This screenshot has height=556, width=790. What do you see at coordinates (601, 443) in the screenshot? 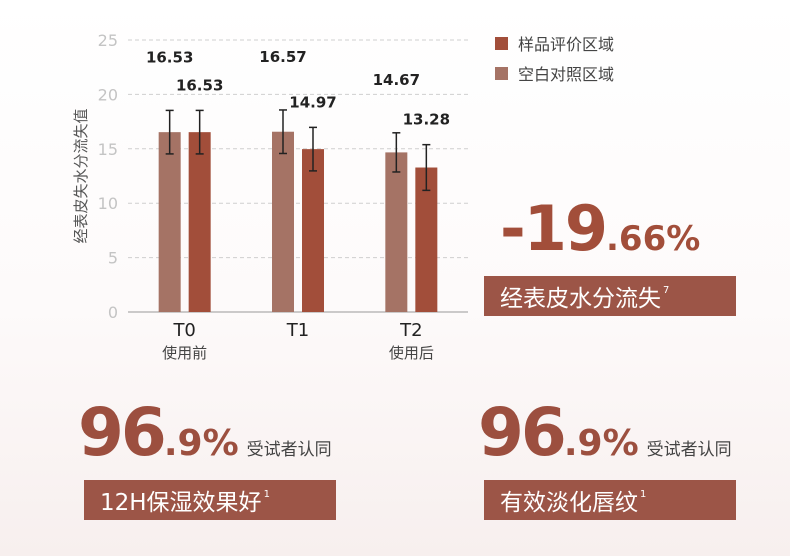
I see `right-percent-decimal: .9%` at bounding box center [601, 443].